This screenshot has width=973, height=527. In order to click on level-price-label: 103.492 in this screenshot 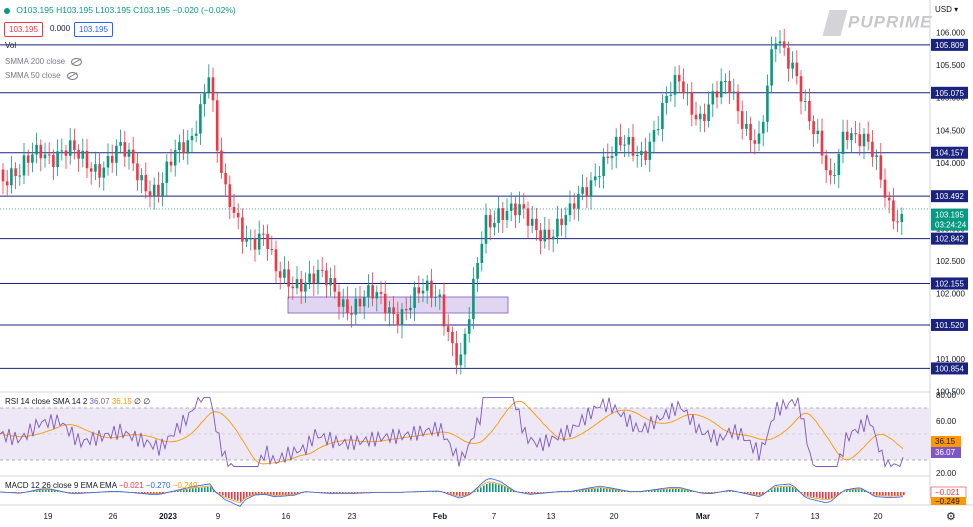, I will do `click(949, 196)`.